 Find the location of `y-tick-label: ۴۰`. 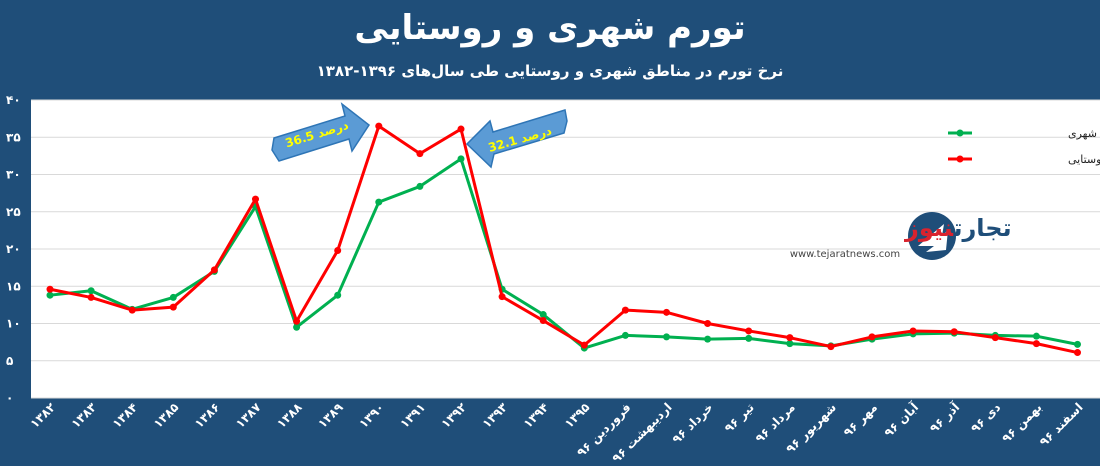

y-tick-label: ۴۰ is located at coordinates (13, 100).